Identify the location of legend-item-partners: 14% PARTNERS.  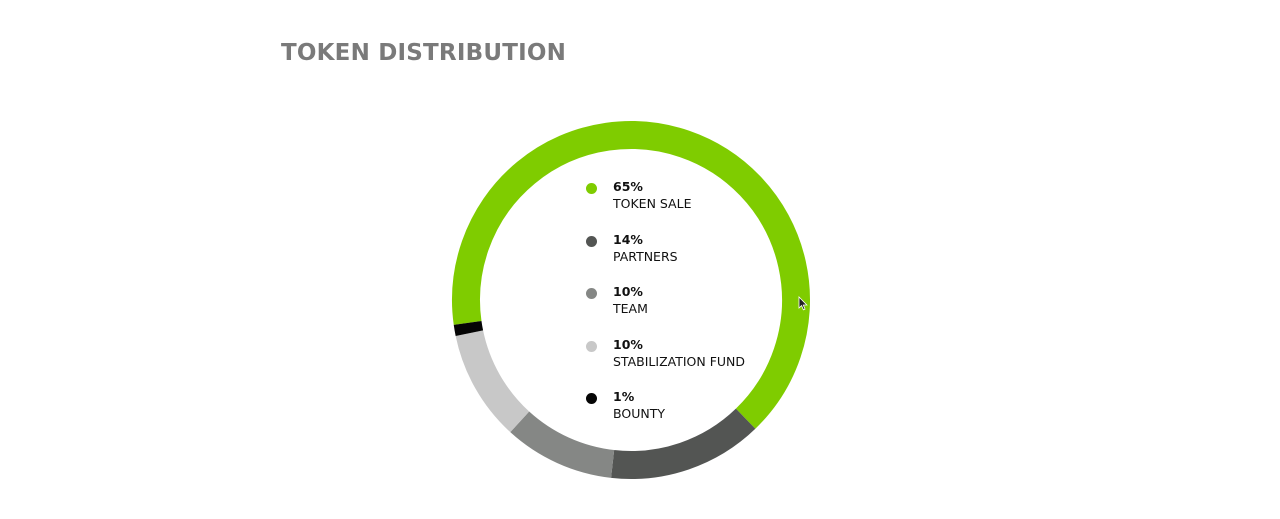
(665, 257).